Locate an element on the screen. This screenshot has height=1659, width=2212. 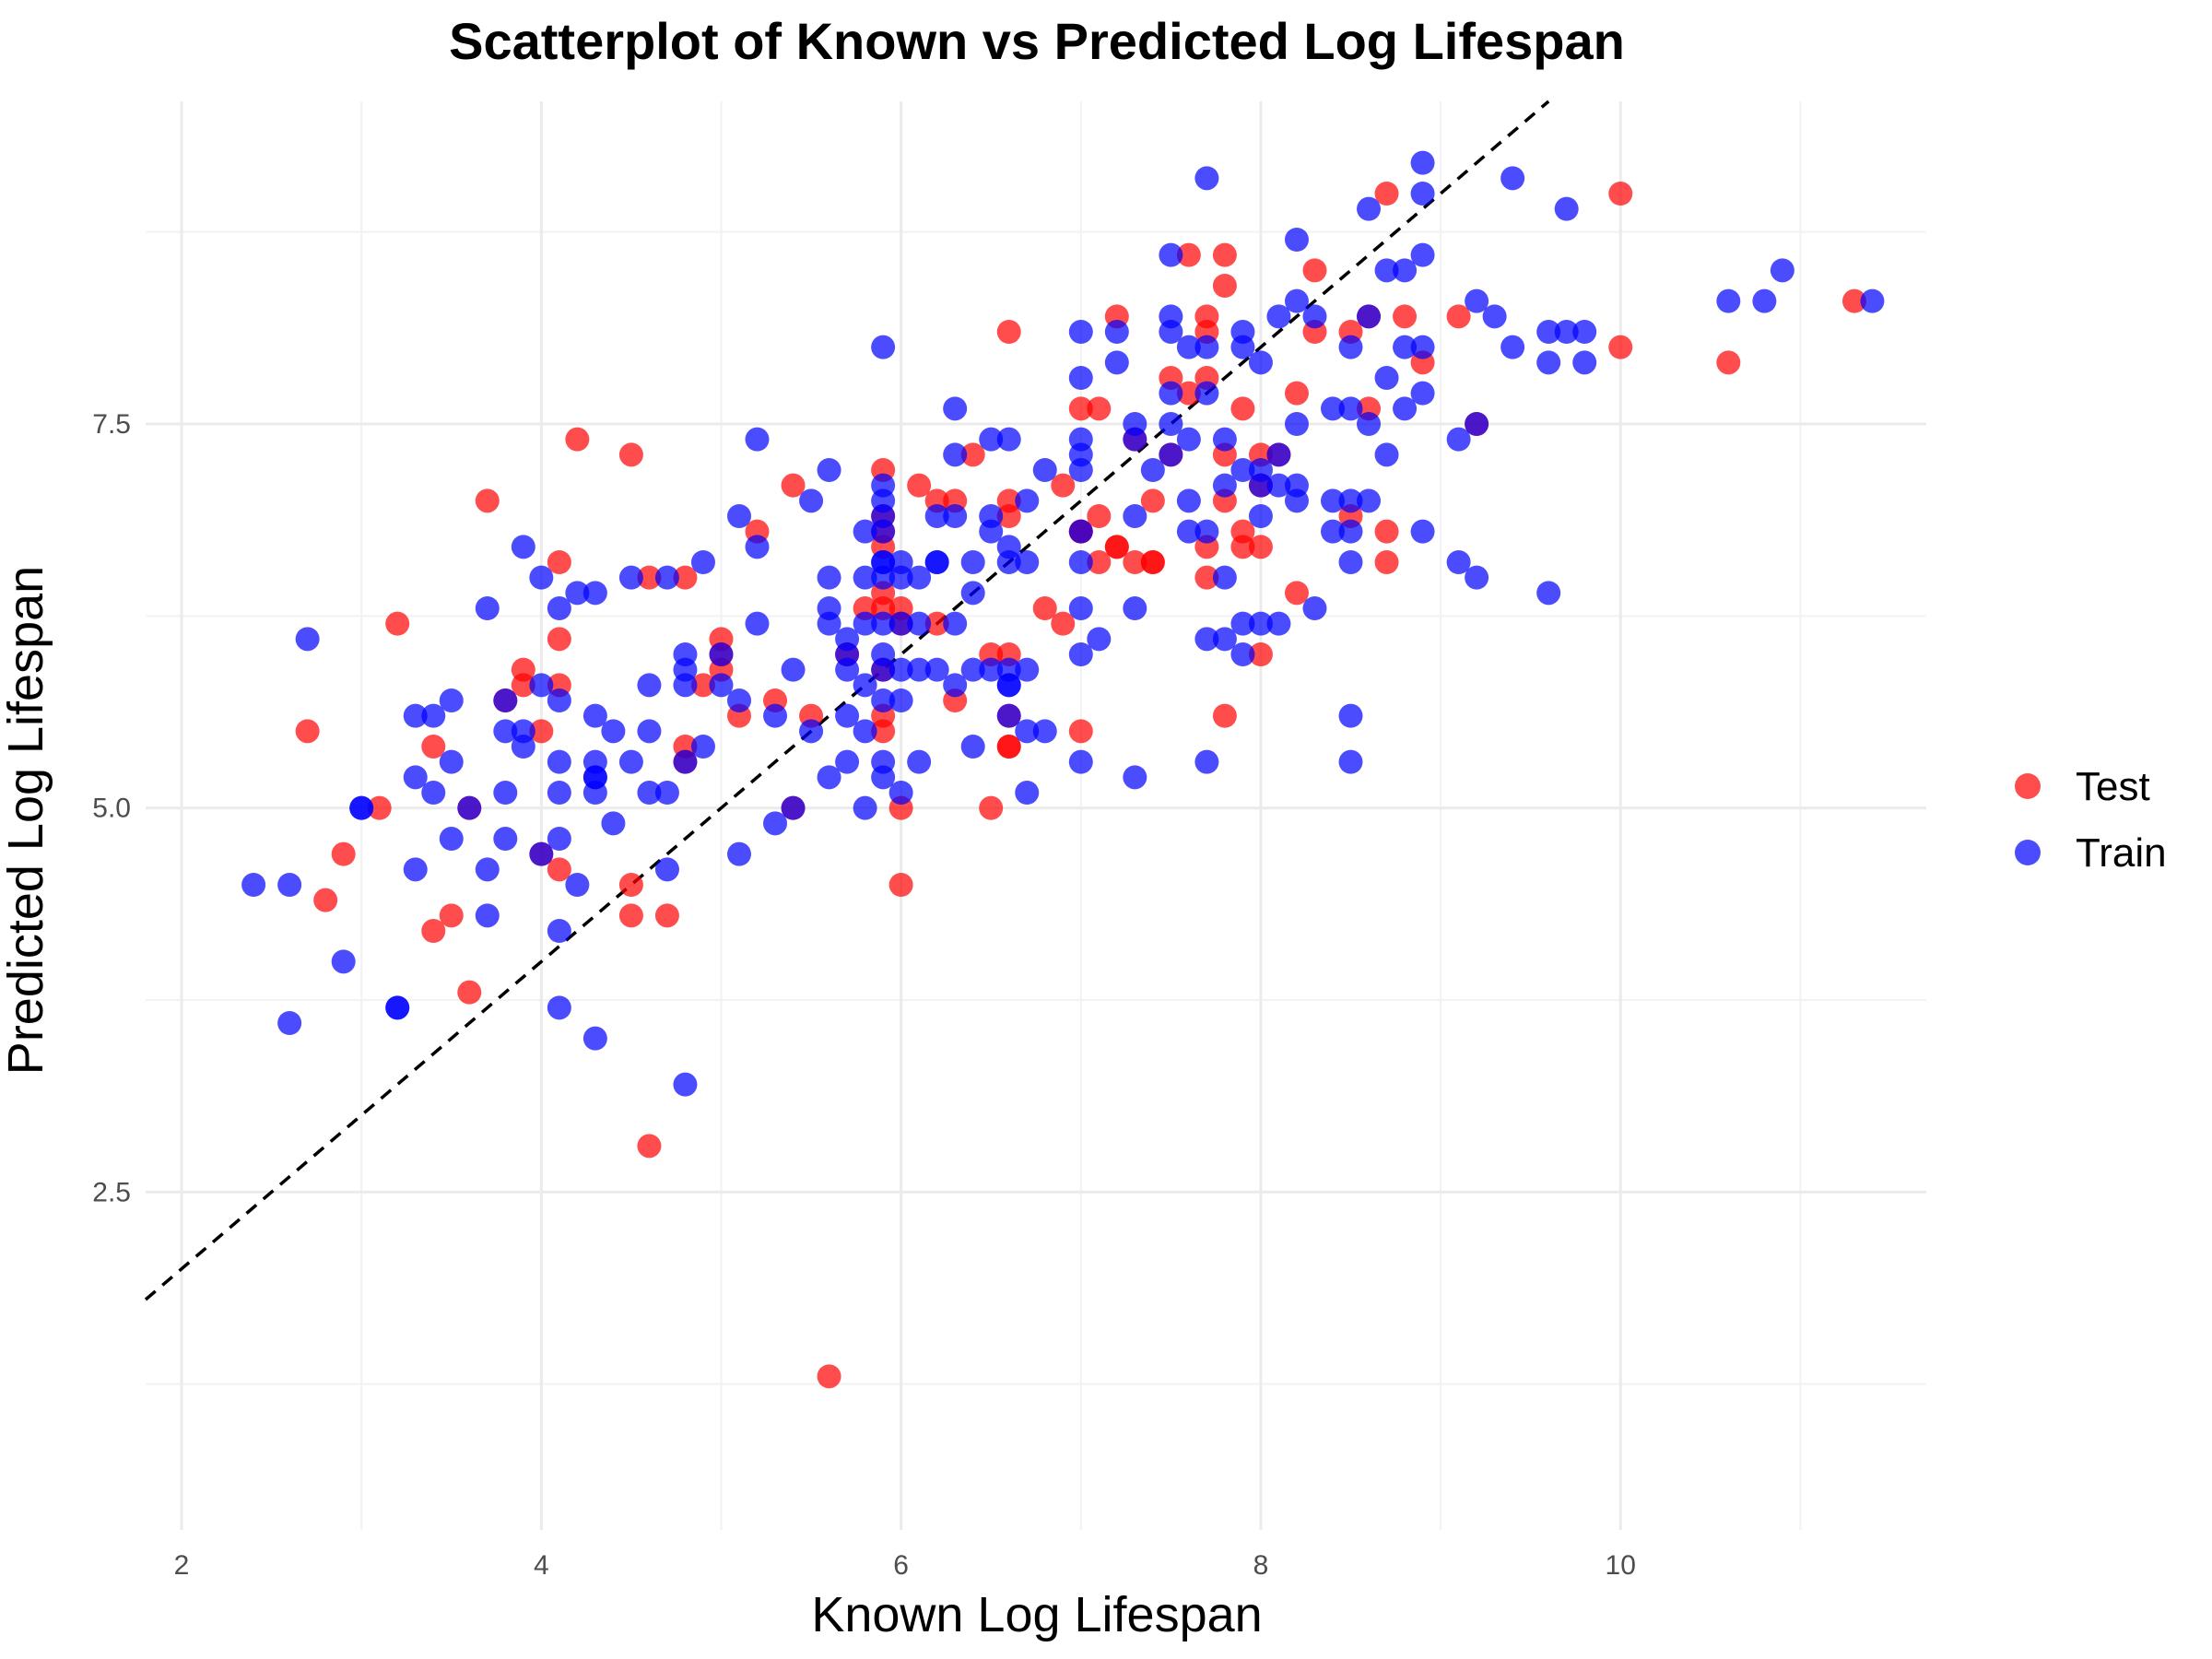
legend-label-train: Train is located at coordinates (2121, 853).